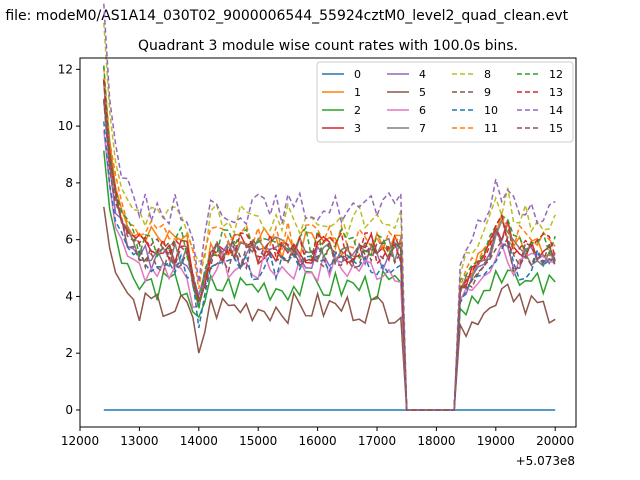 The image size is (640, 480). What do you see at coordinates (556, 128) in the screenshot?
I see `legend-label: 15` at bounding box center [556, 128].